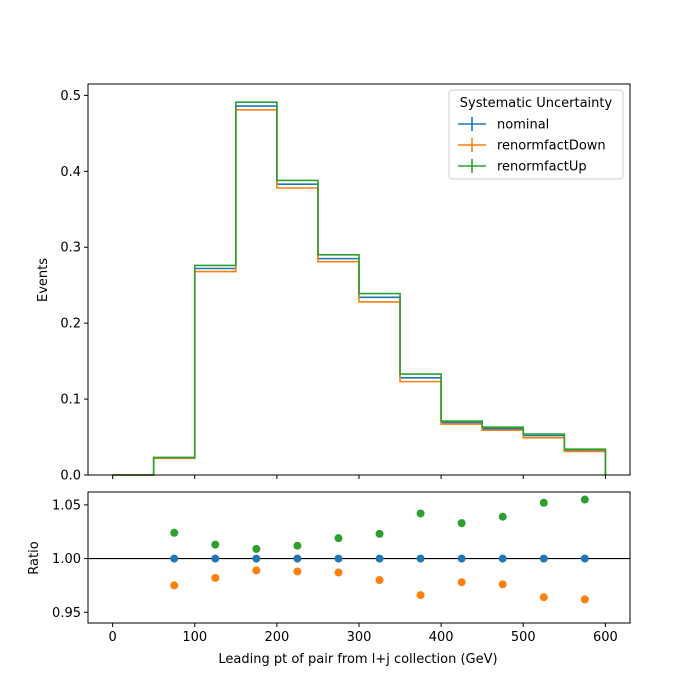  I want to click on ratio-y-tick-label: 1.05, so click(66, 505).